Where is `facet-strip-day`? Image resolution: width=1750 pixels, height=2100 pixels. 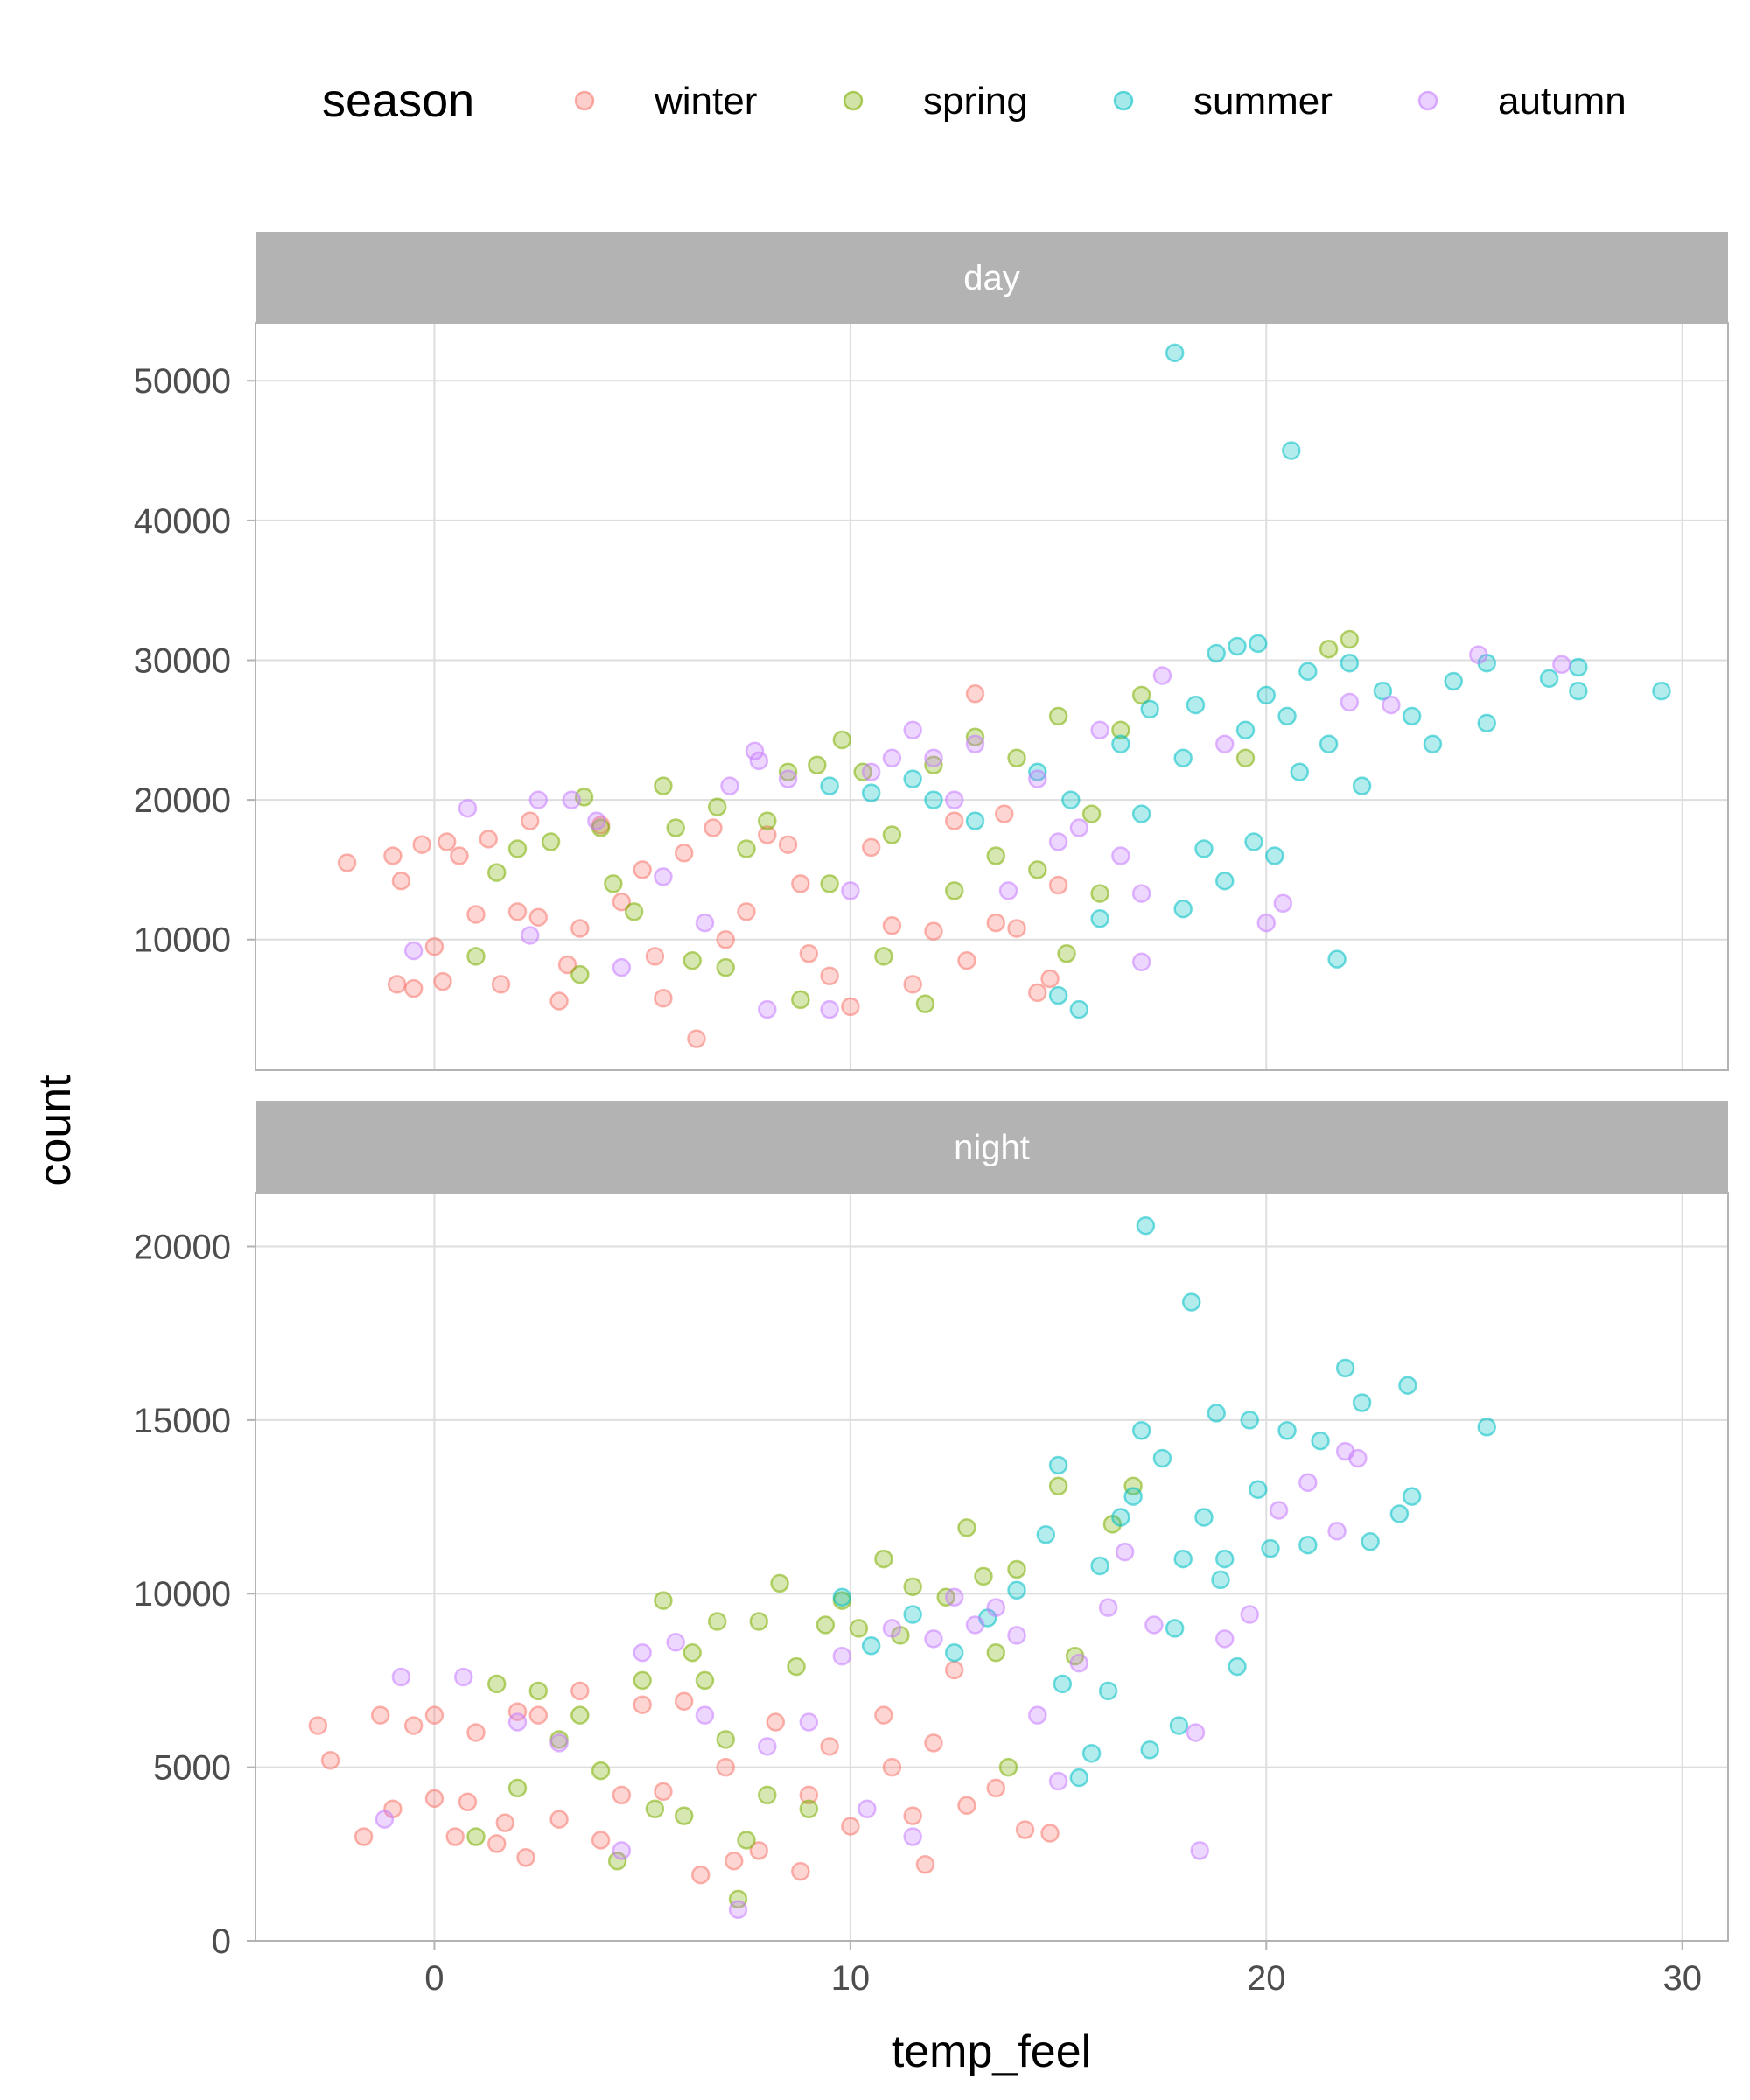 facet-strip-day is located at coordinates (992, 277).